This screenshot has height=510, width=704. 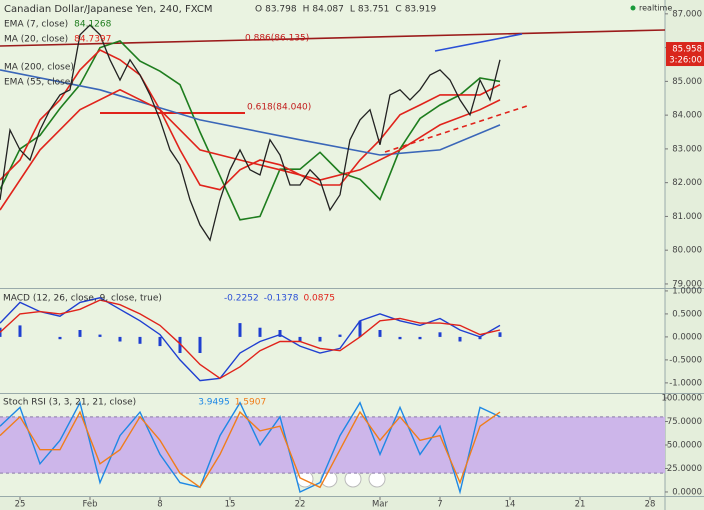 I want to click on pane-title: Stoch RSI (3, 3, 21, 21, close), so click(x=69, y=403).